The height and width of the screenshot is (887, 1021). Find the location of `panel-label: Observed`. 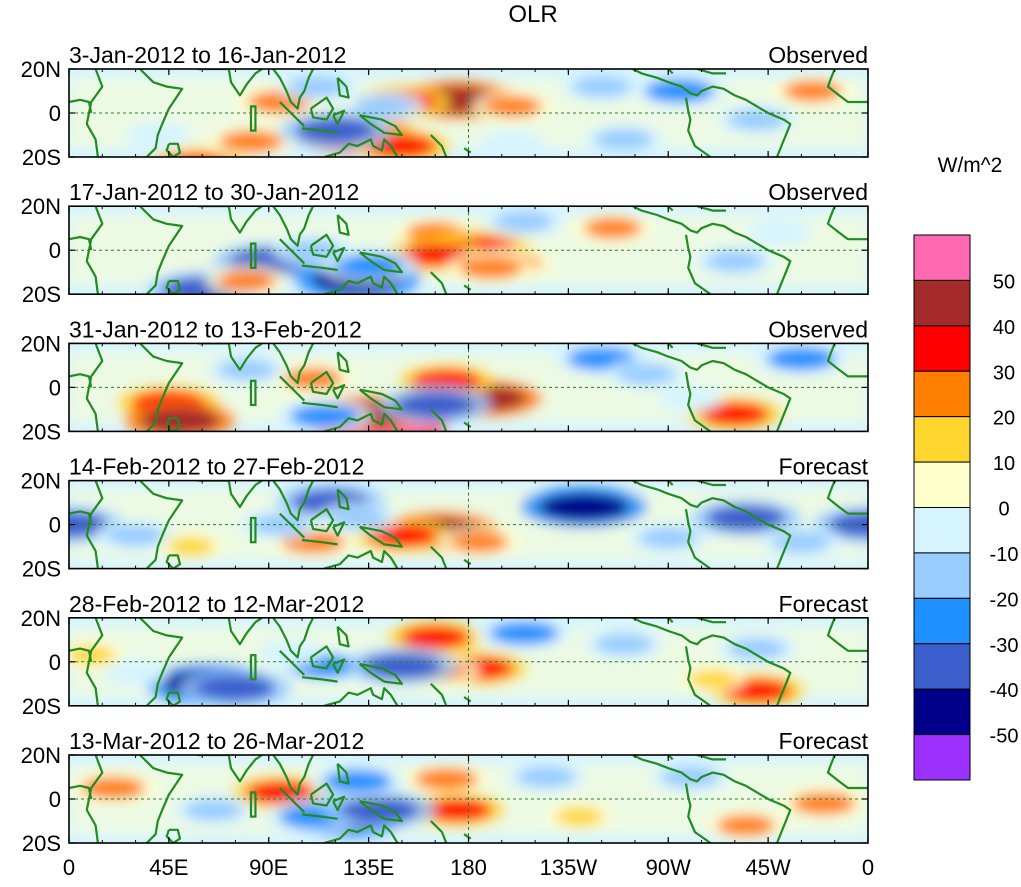

panel-label: Observed is located at coordinates (818, 192).